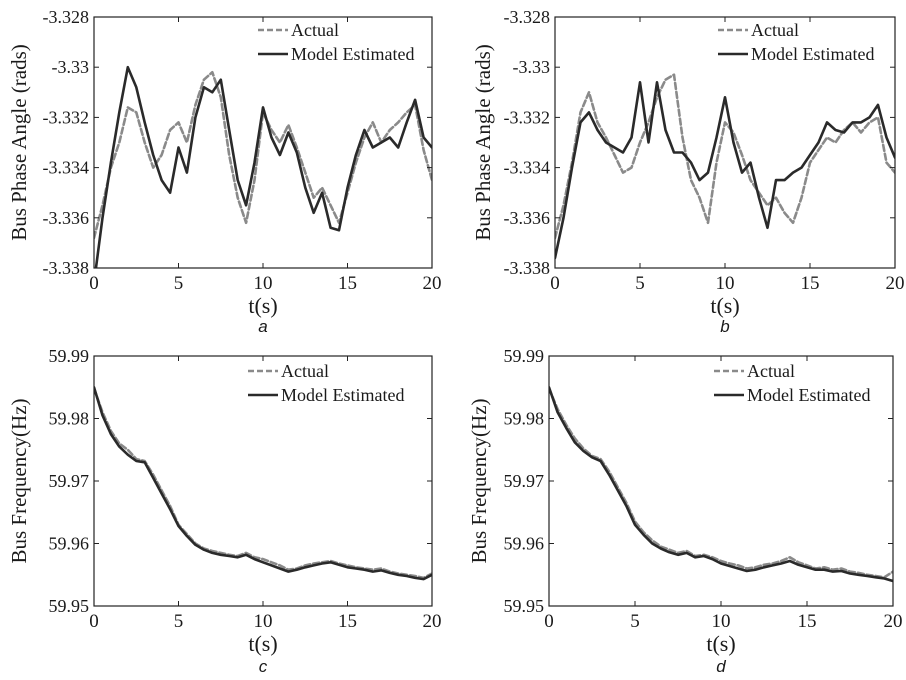  Describe the element at coordinates (724, 326) in the screenshot. I see `panel-caption: b` at that location.